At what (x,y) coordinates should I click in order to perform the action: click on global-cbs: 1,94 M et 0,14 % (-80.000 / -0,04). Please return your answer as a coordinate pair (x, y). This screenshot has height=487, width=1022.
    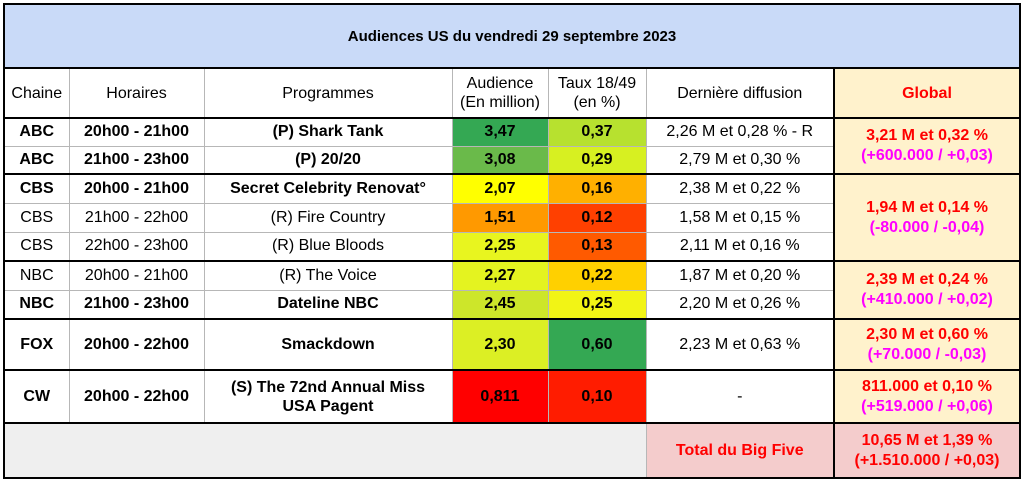
    Looking at the image, I should click on (927, 217).